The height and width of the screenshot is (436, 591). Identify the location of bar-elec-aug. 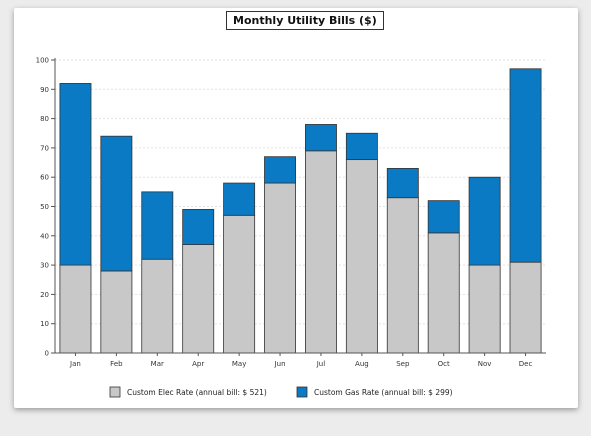
(361, 256).